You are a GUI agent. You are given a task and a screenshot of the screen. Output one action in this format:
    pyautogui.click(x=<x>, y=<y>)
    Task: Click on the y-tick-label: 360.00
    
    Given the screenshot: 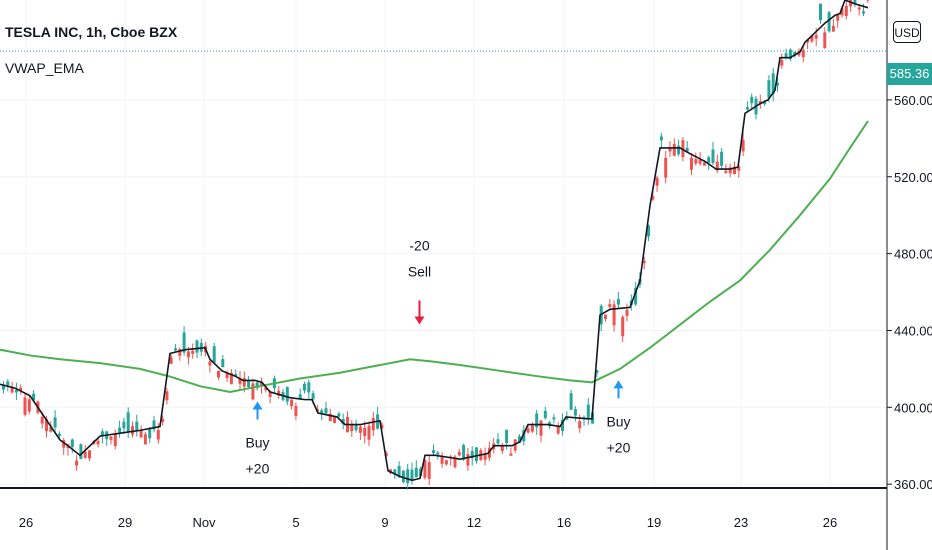 What is the action you would take?
    pyautogui.click(x=913, y=484)
    